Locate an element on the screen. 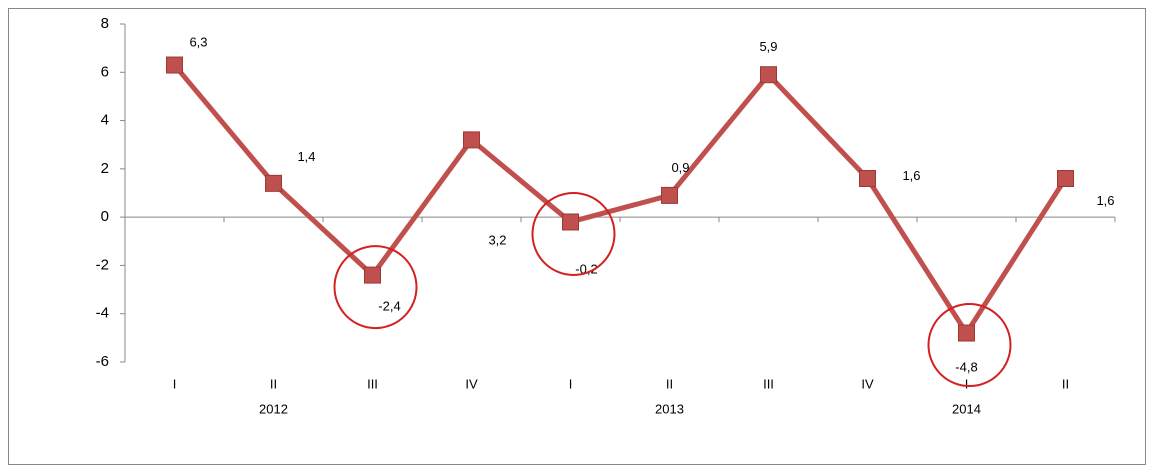 The image size is (1154, 473). y-tick-label: 4 is located at coordinates (105, 120).